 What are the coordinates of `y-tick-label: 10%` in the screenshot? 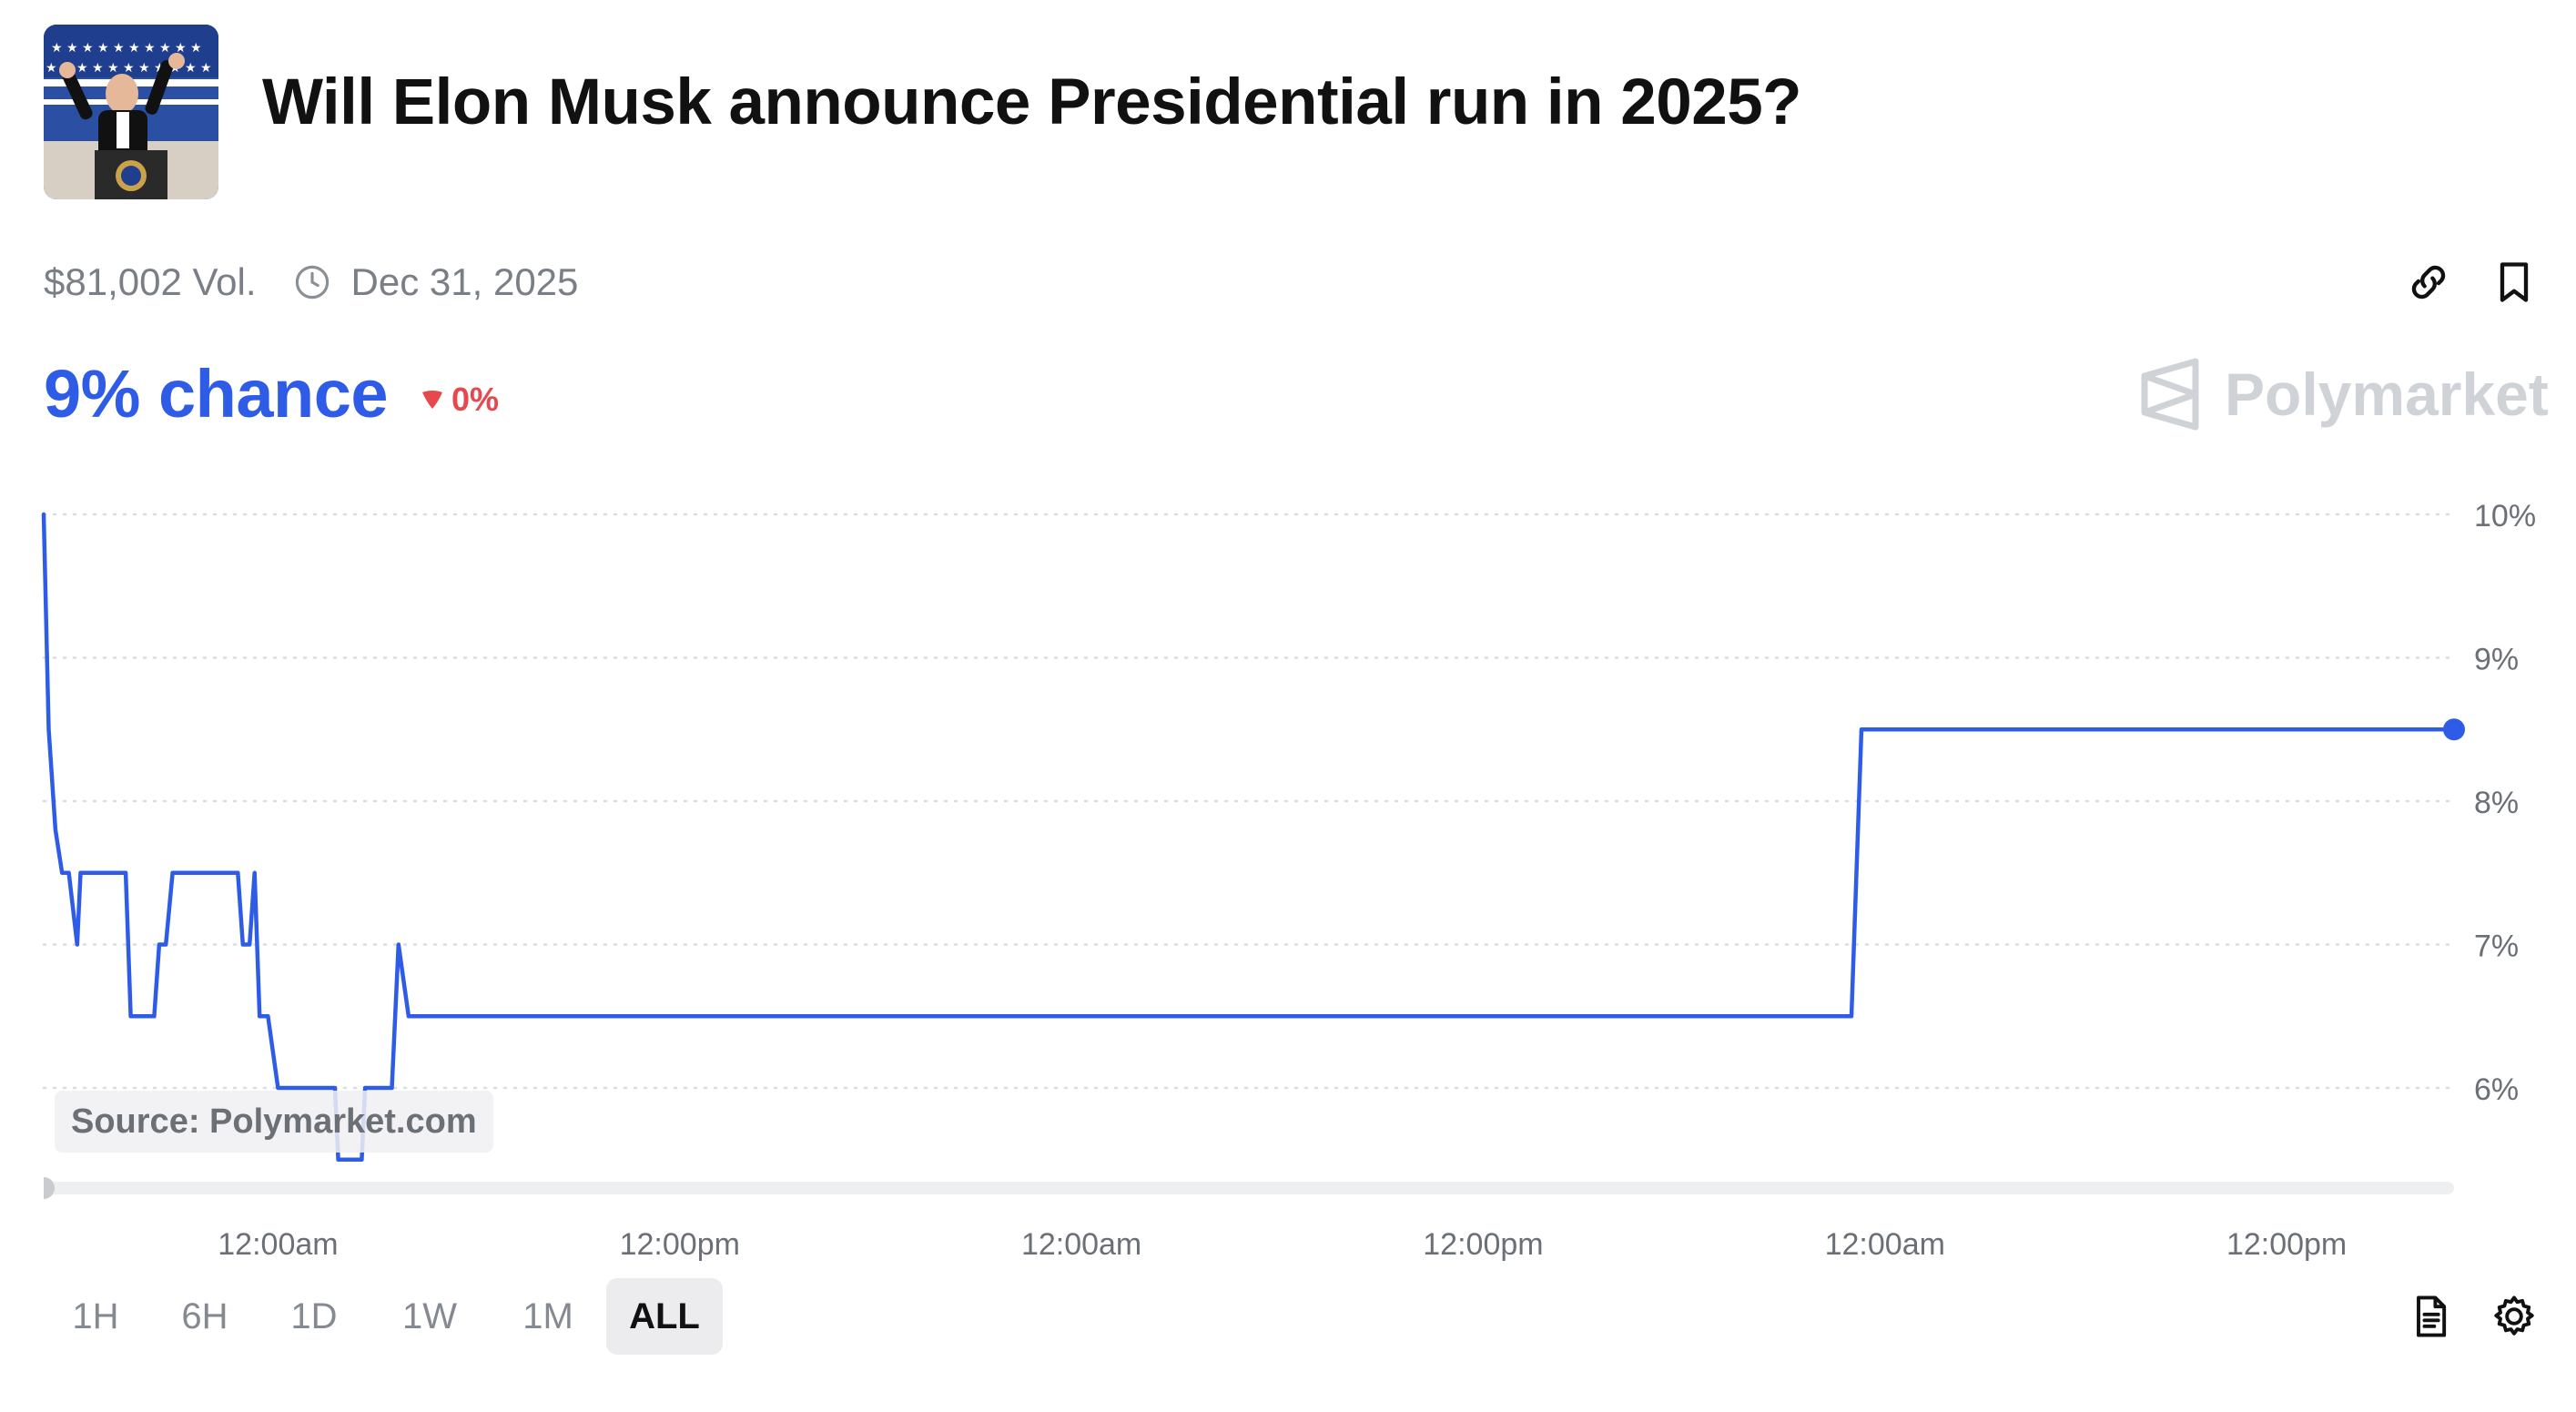 It's located at (2505, 516).